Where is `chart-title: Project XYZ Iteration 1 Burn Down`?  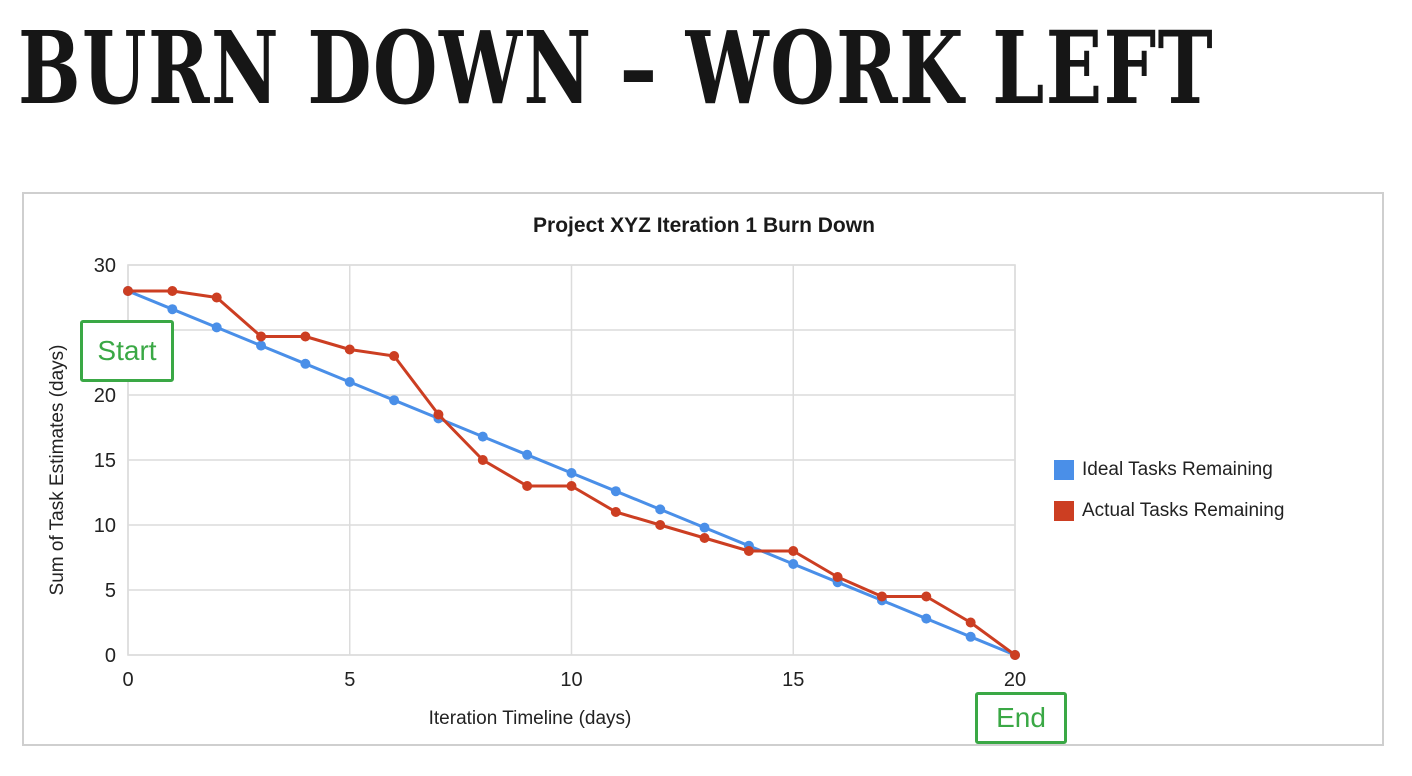
chart-title: Project XYZ Iteration 1 Burn Down is located at coordinates (704, 225).